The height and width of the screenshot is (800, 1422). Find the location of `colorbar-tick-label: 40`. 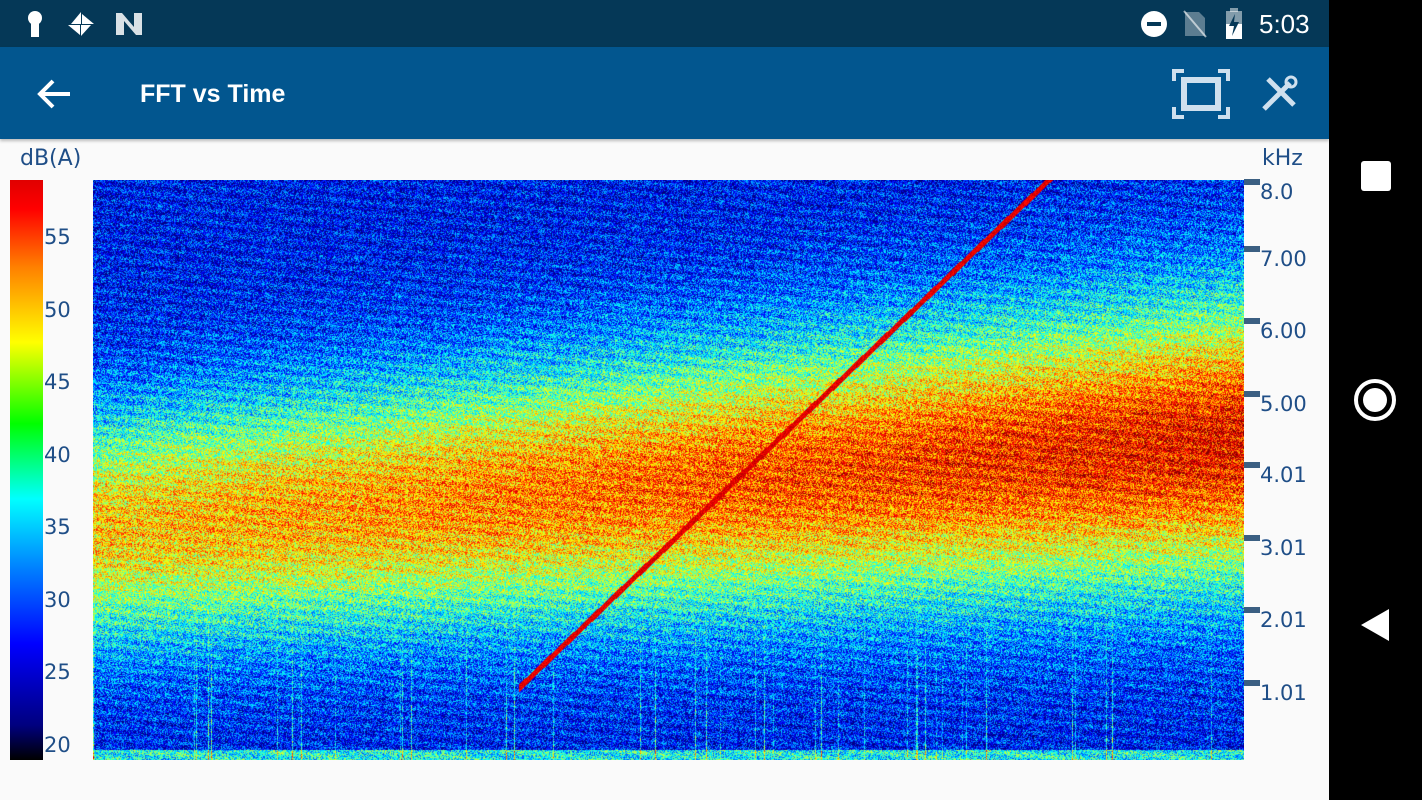

colorbar-tick-label: 40 is located at coordinates (57, 454).